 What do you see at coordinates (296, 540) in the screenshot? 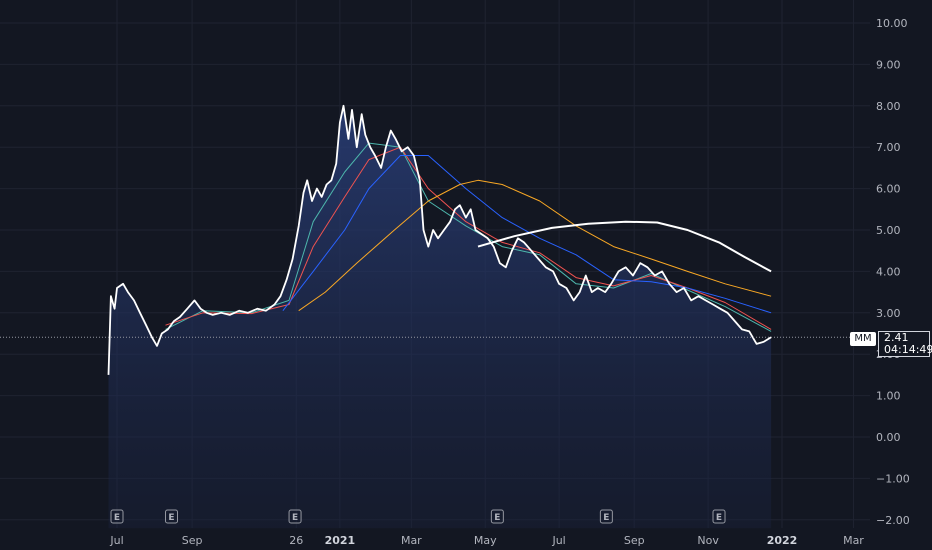
I see `x-tick-label: 26` at bounding box center [296, 540].